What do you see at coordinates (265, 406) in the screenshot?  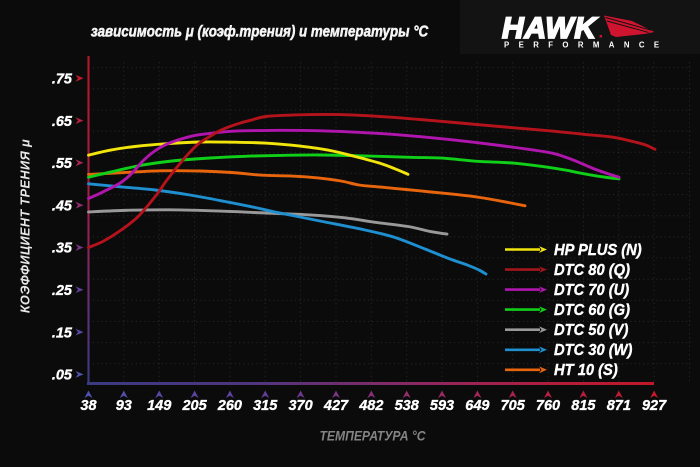 I see `svg-text: 315` at bounding box center [265, 406].